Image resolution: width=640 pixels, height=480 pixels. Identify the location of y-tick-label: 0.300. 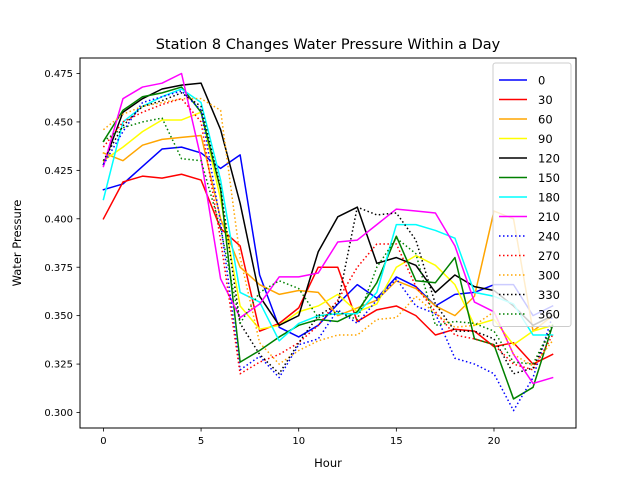
(58, 413).